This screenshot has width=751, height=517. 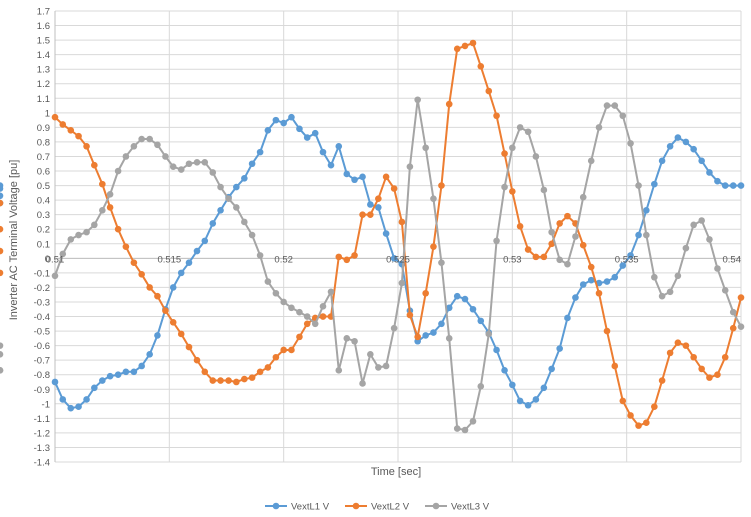 What do you see at coordinates (43, 128) in the screenshot?
I see `y-tick-label: 0.9` at bounding box center [43, 128].